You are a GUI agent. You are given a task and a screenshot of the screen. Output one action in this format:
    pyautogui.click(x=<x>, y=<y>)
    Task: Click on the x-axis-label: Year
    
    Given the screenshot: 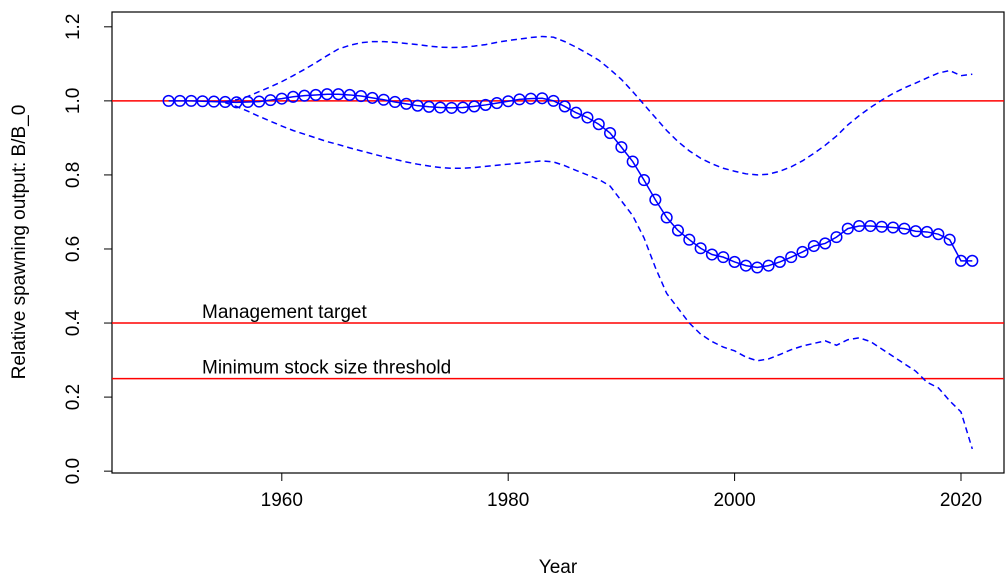 What is the action you would take?
    pyautogui.click(x=558, y=567)
    